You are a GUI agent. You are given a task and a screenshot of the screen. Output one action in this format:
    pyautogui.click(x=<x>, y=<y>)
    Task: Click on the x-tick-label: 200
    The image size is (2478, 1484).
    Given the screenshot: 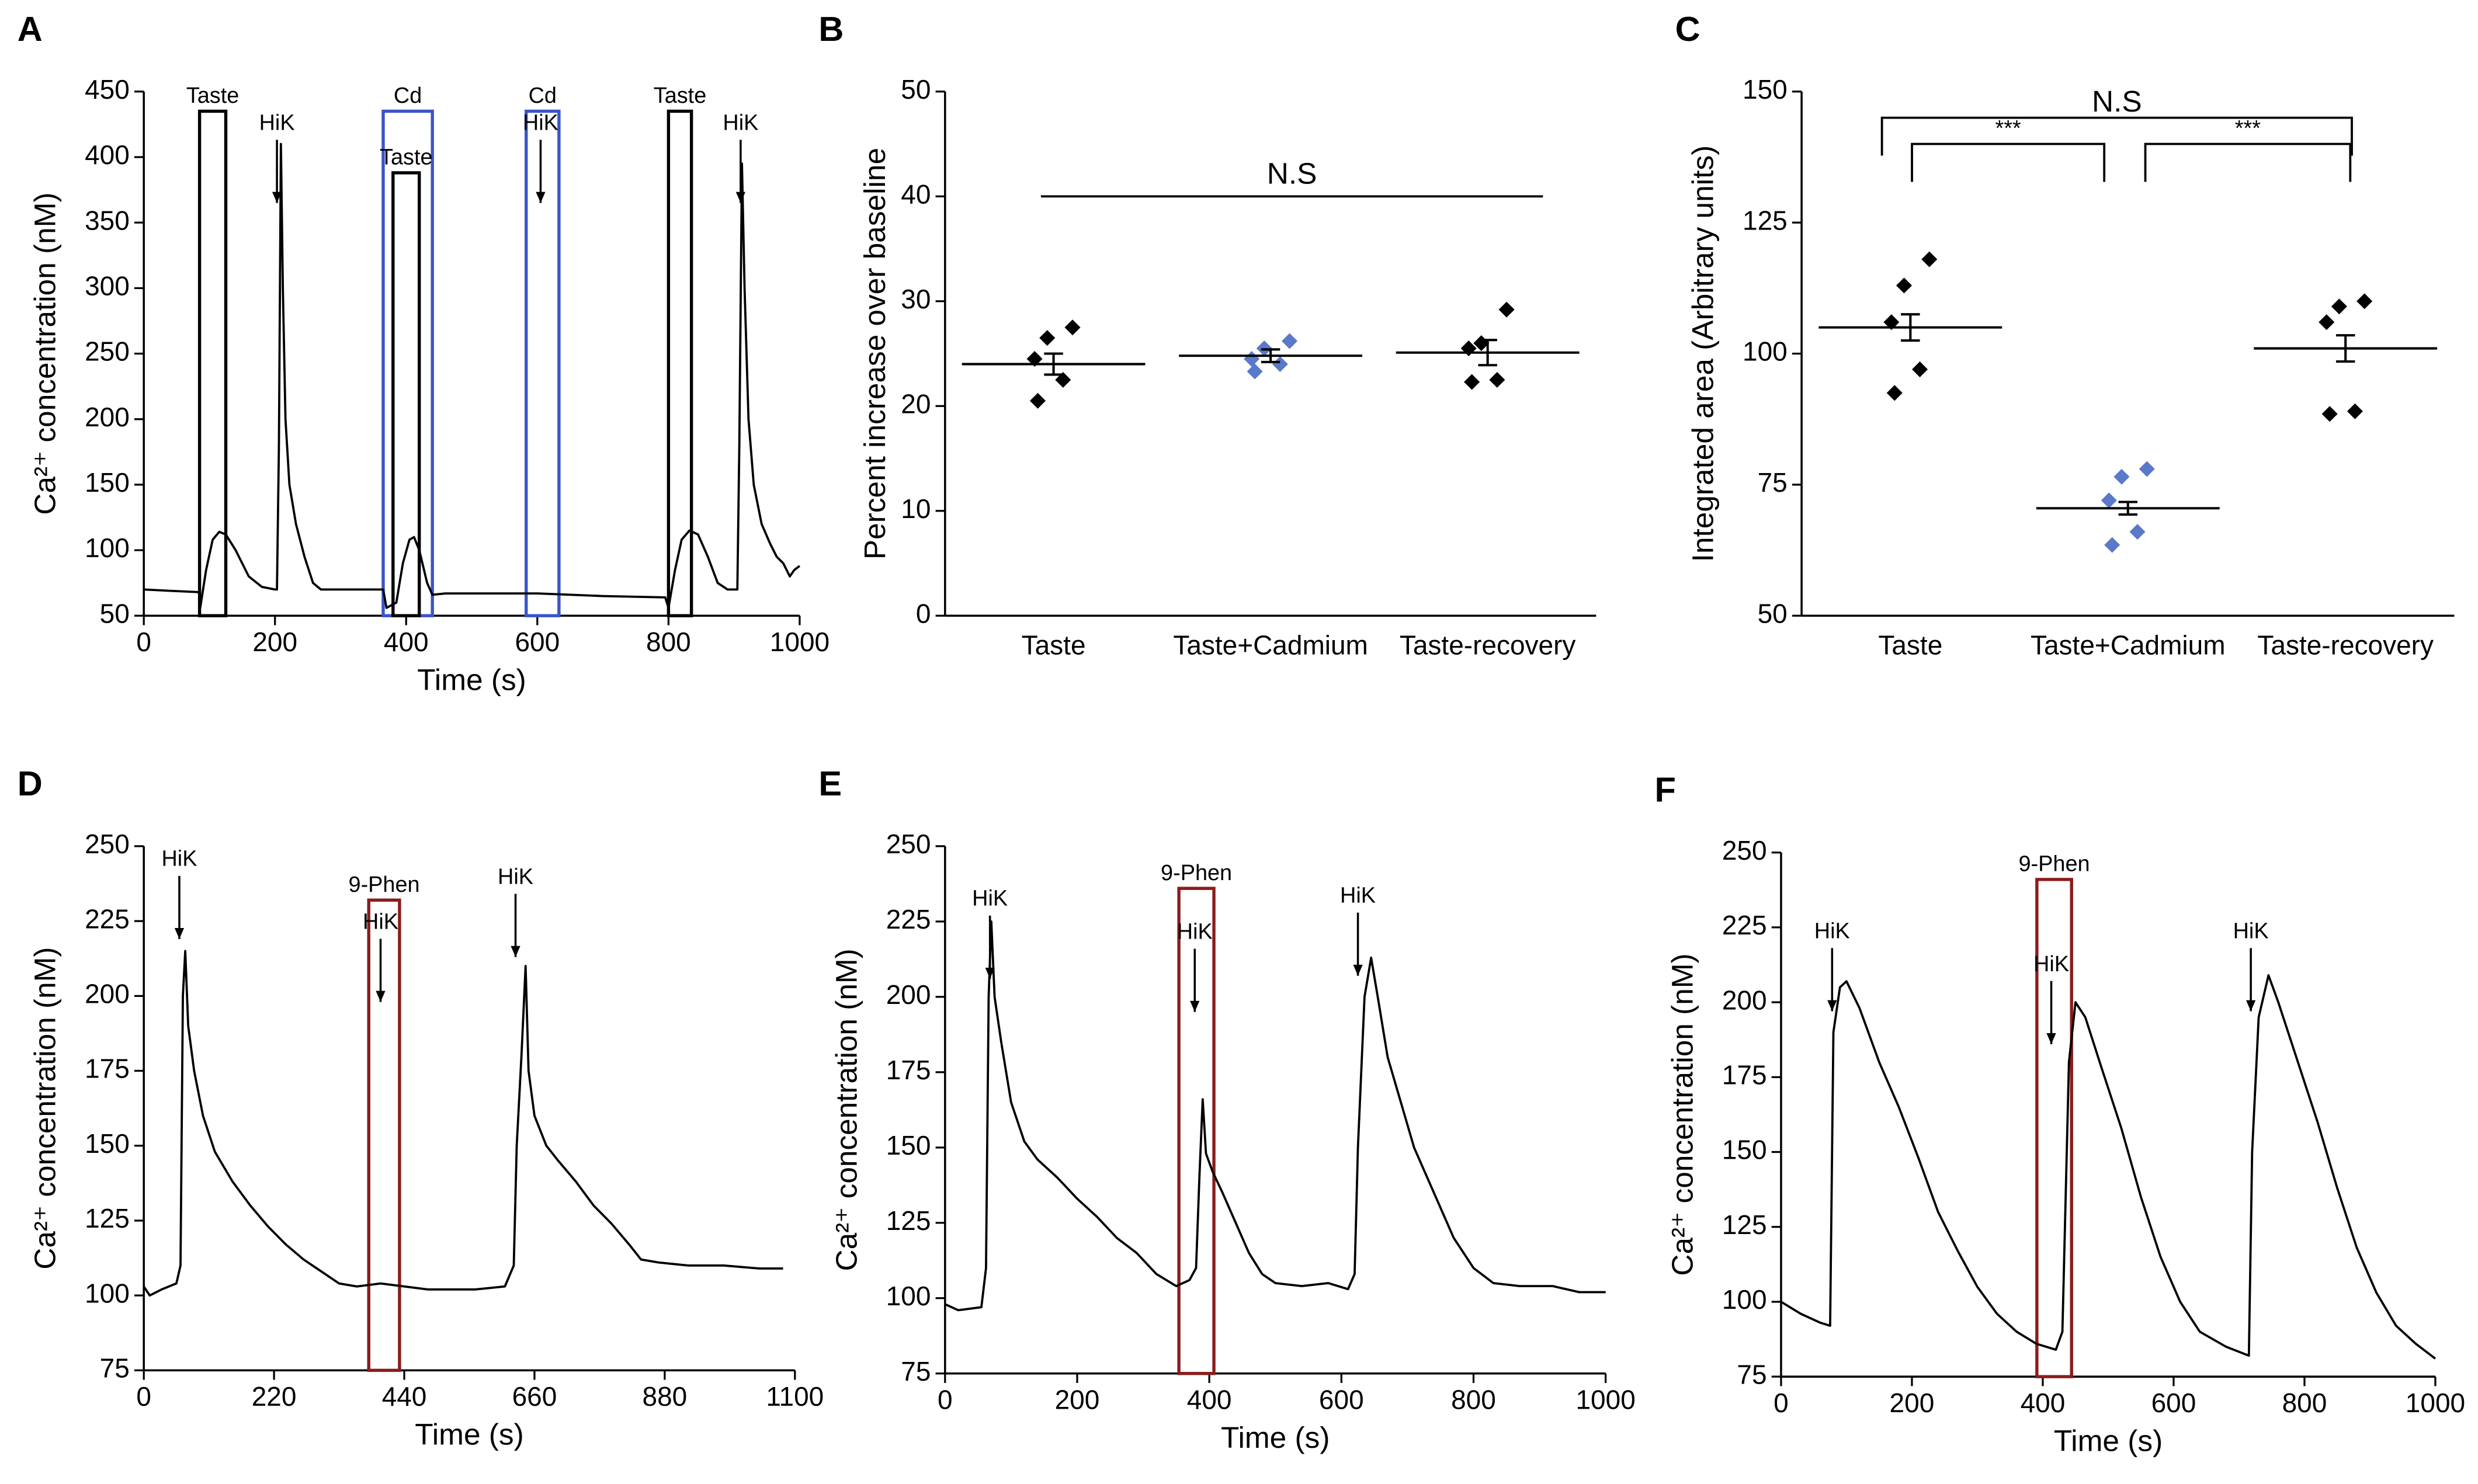 What is the action you would take?
    pyautogui.click(x=1077, y=1400)
    